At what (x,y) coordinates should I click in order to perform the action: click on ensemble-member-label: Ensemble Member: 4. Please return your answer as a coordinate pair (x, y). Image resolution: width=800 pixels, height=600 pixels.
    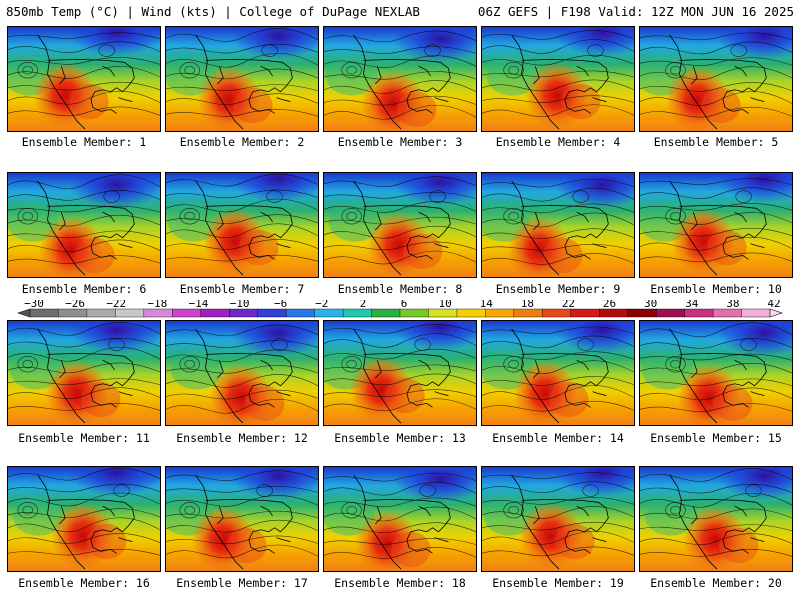
    Looking at the image, I should click on (558, 142).